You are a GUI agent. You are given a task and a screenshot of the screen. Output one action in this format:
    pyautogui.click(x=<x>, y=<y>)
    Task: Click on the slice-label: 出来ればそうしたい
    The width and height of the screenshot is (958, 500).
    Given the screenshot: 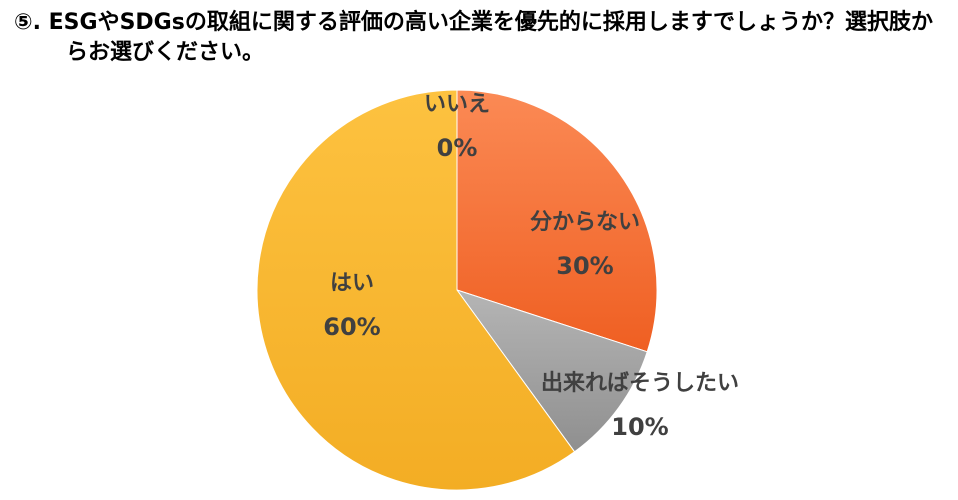 What is the action you would take?
    pyautogui.click(x=640, y=383)
    